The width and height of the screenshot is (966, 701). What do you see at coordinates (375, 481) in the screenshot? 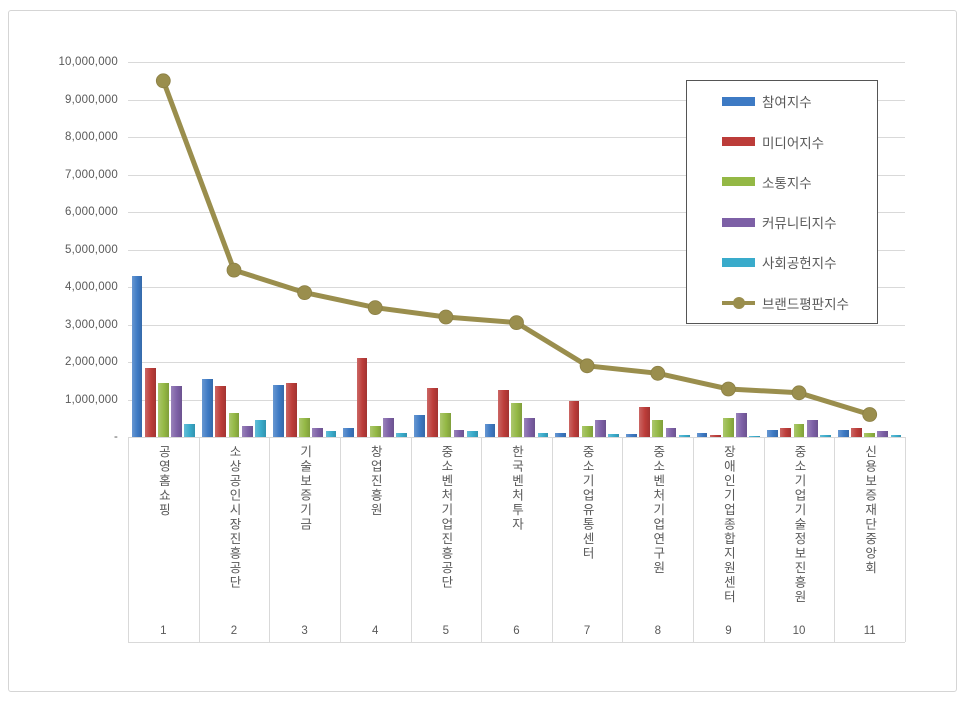
I see `category-label-text: 창업진흥원` at bounding box center [375, 481].